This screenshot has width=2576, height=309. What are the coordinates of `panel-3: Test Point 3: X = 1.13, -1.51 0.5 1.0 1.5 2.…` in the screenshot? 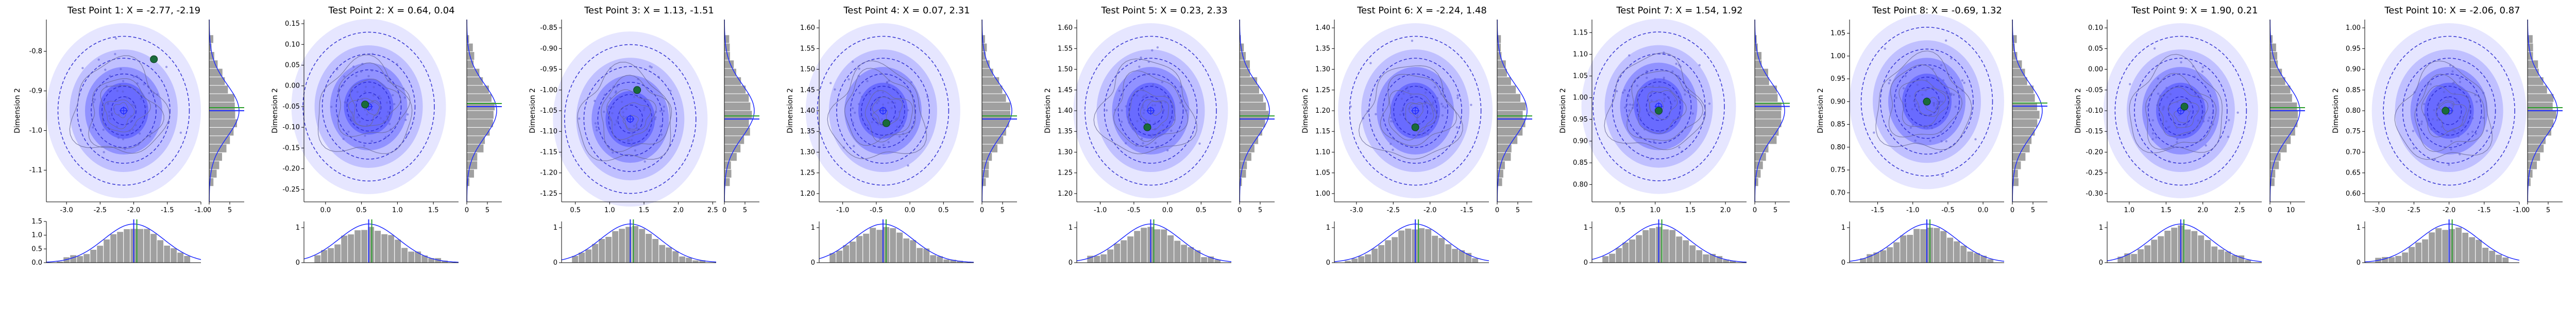 It's located at (644, 136).